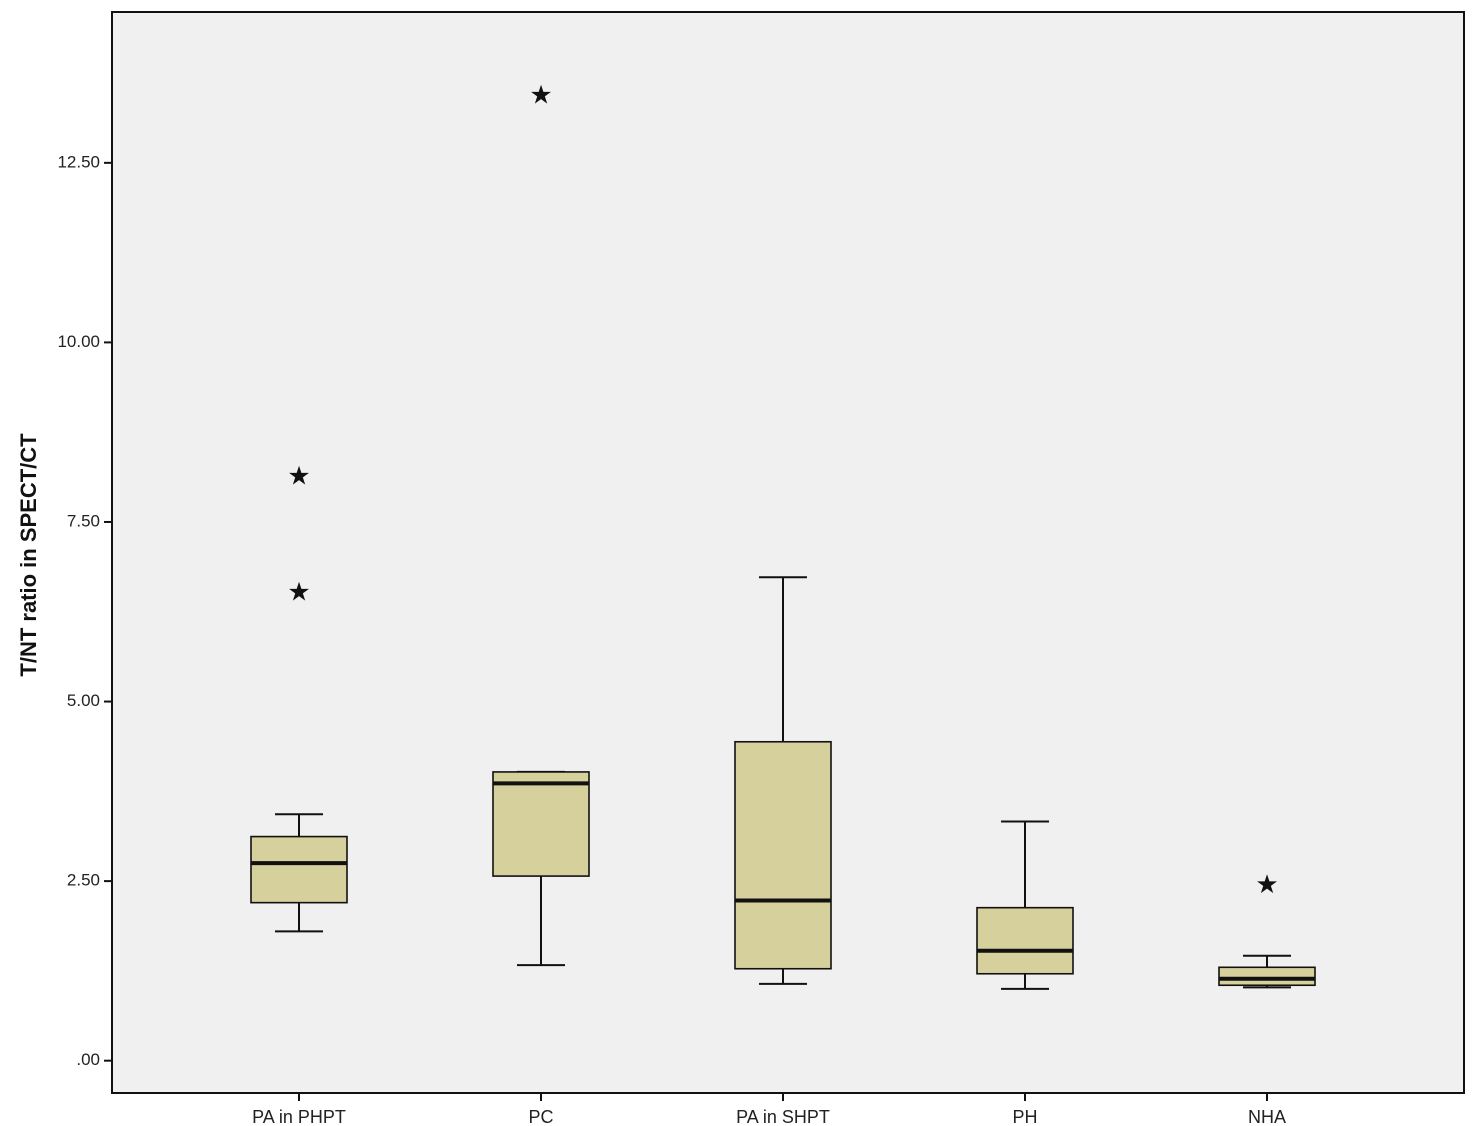  I want to click on y-axis-ticks: .00 2.50 5.00 7.50 10.00 12.50, so click(84, 610).